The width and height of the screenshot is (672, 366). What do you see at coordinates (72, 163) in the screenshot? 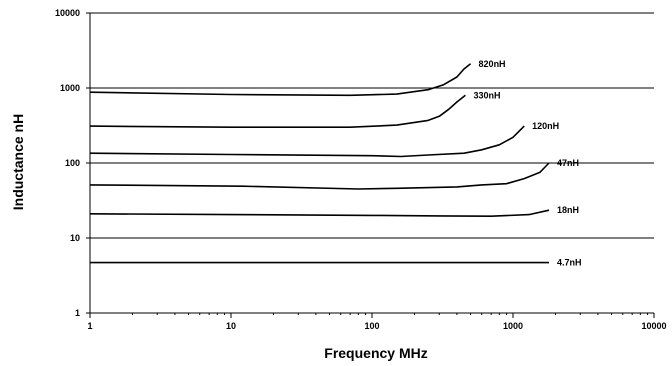
I see `y-tick-label: 100` at bounding box center [72, 163].